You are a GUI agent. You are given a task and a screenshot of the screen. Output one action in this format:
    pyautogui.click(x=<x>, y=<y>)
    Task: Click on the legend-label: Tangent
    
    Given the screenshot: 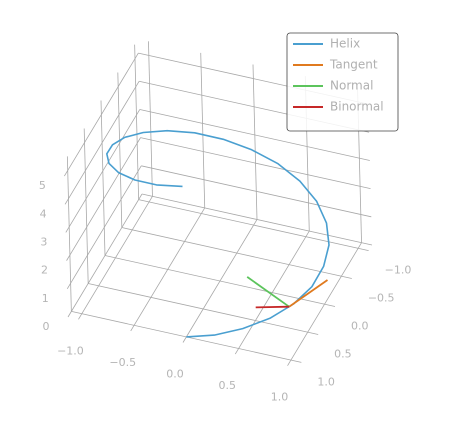 What is the action you would take?
    pyautogui.click(x=353, y=65)
    